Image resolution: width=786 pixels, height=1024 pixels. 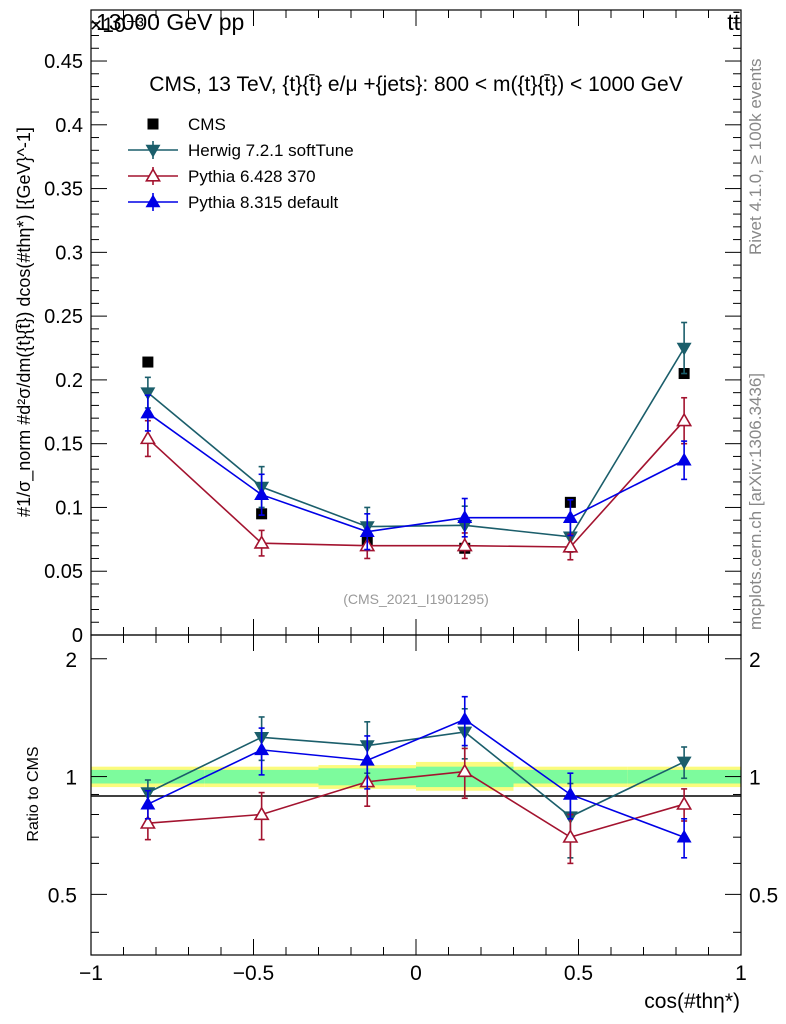 I want to click on main-y-tick-label: 0.1, so click(x=69, y=508).